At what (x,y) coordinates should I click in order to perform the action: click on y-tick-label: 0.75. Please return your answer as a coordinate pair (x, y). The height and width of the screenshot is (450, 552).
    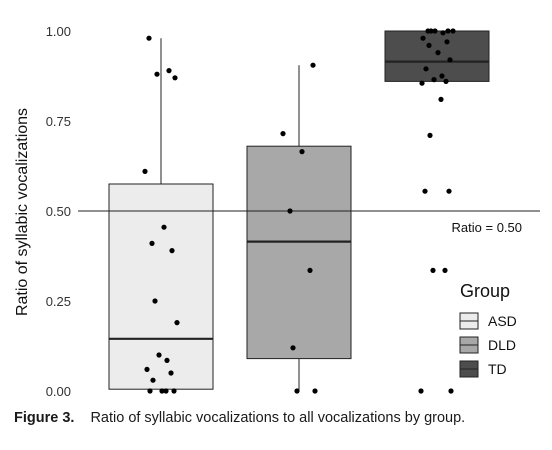
    Looking at the image, I should click on (58, 121).